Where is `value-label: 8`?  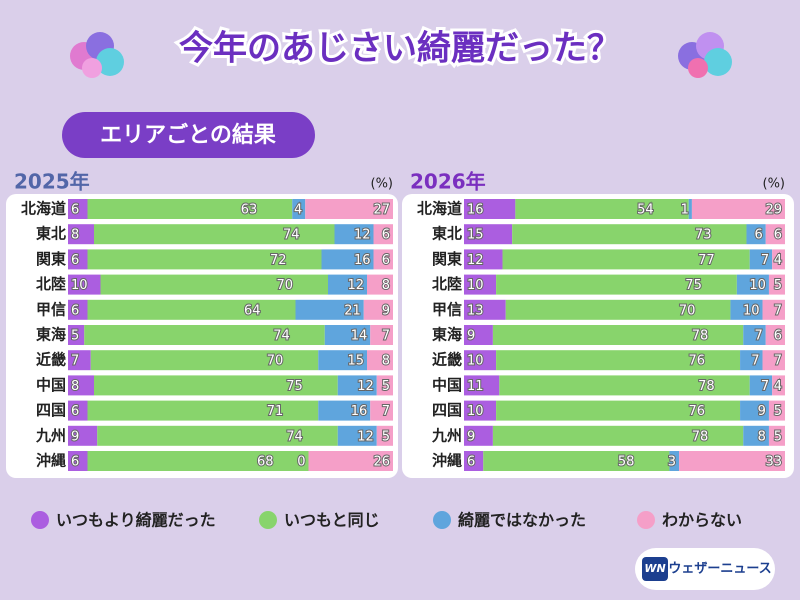 value-label: 8 is located at coordinates (386, 361).